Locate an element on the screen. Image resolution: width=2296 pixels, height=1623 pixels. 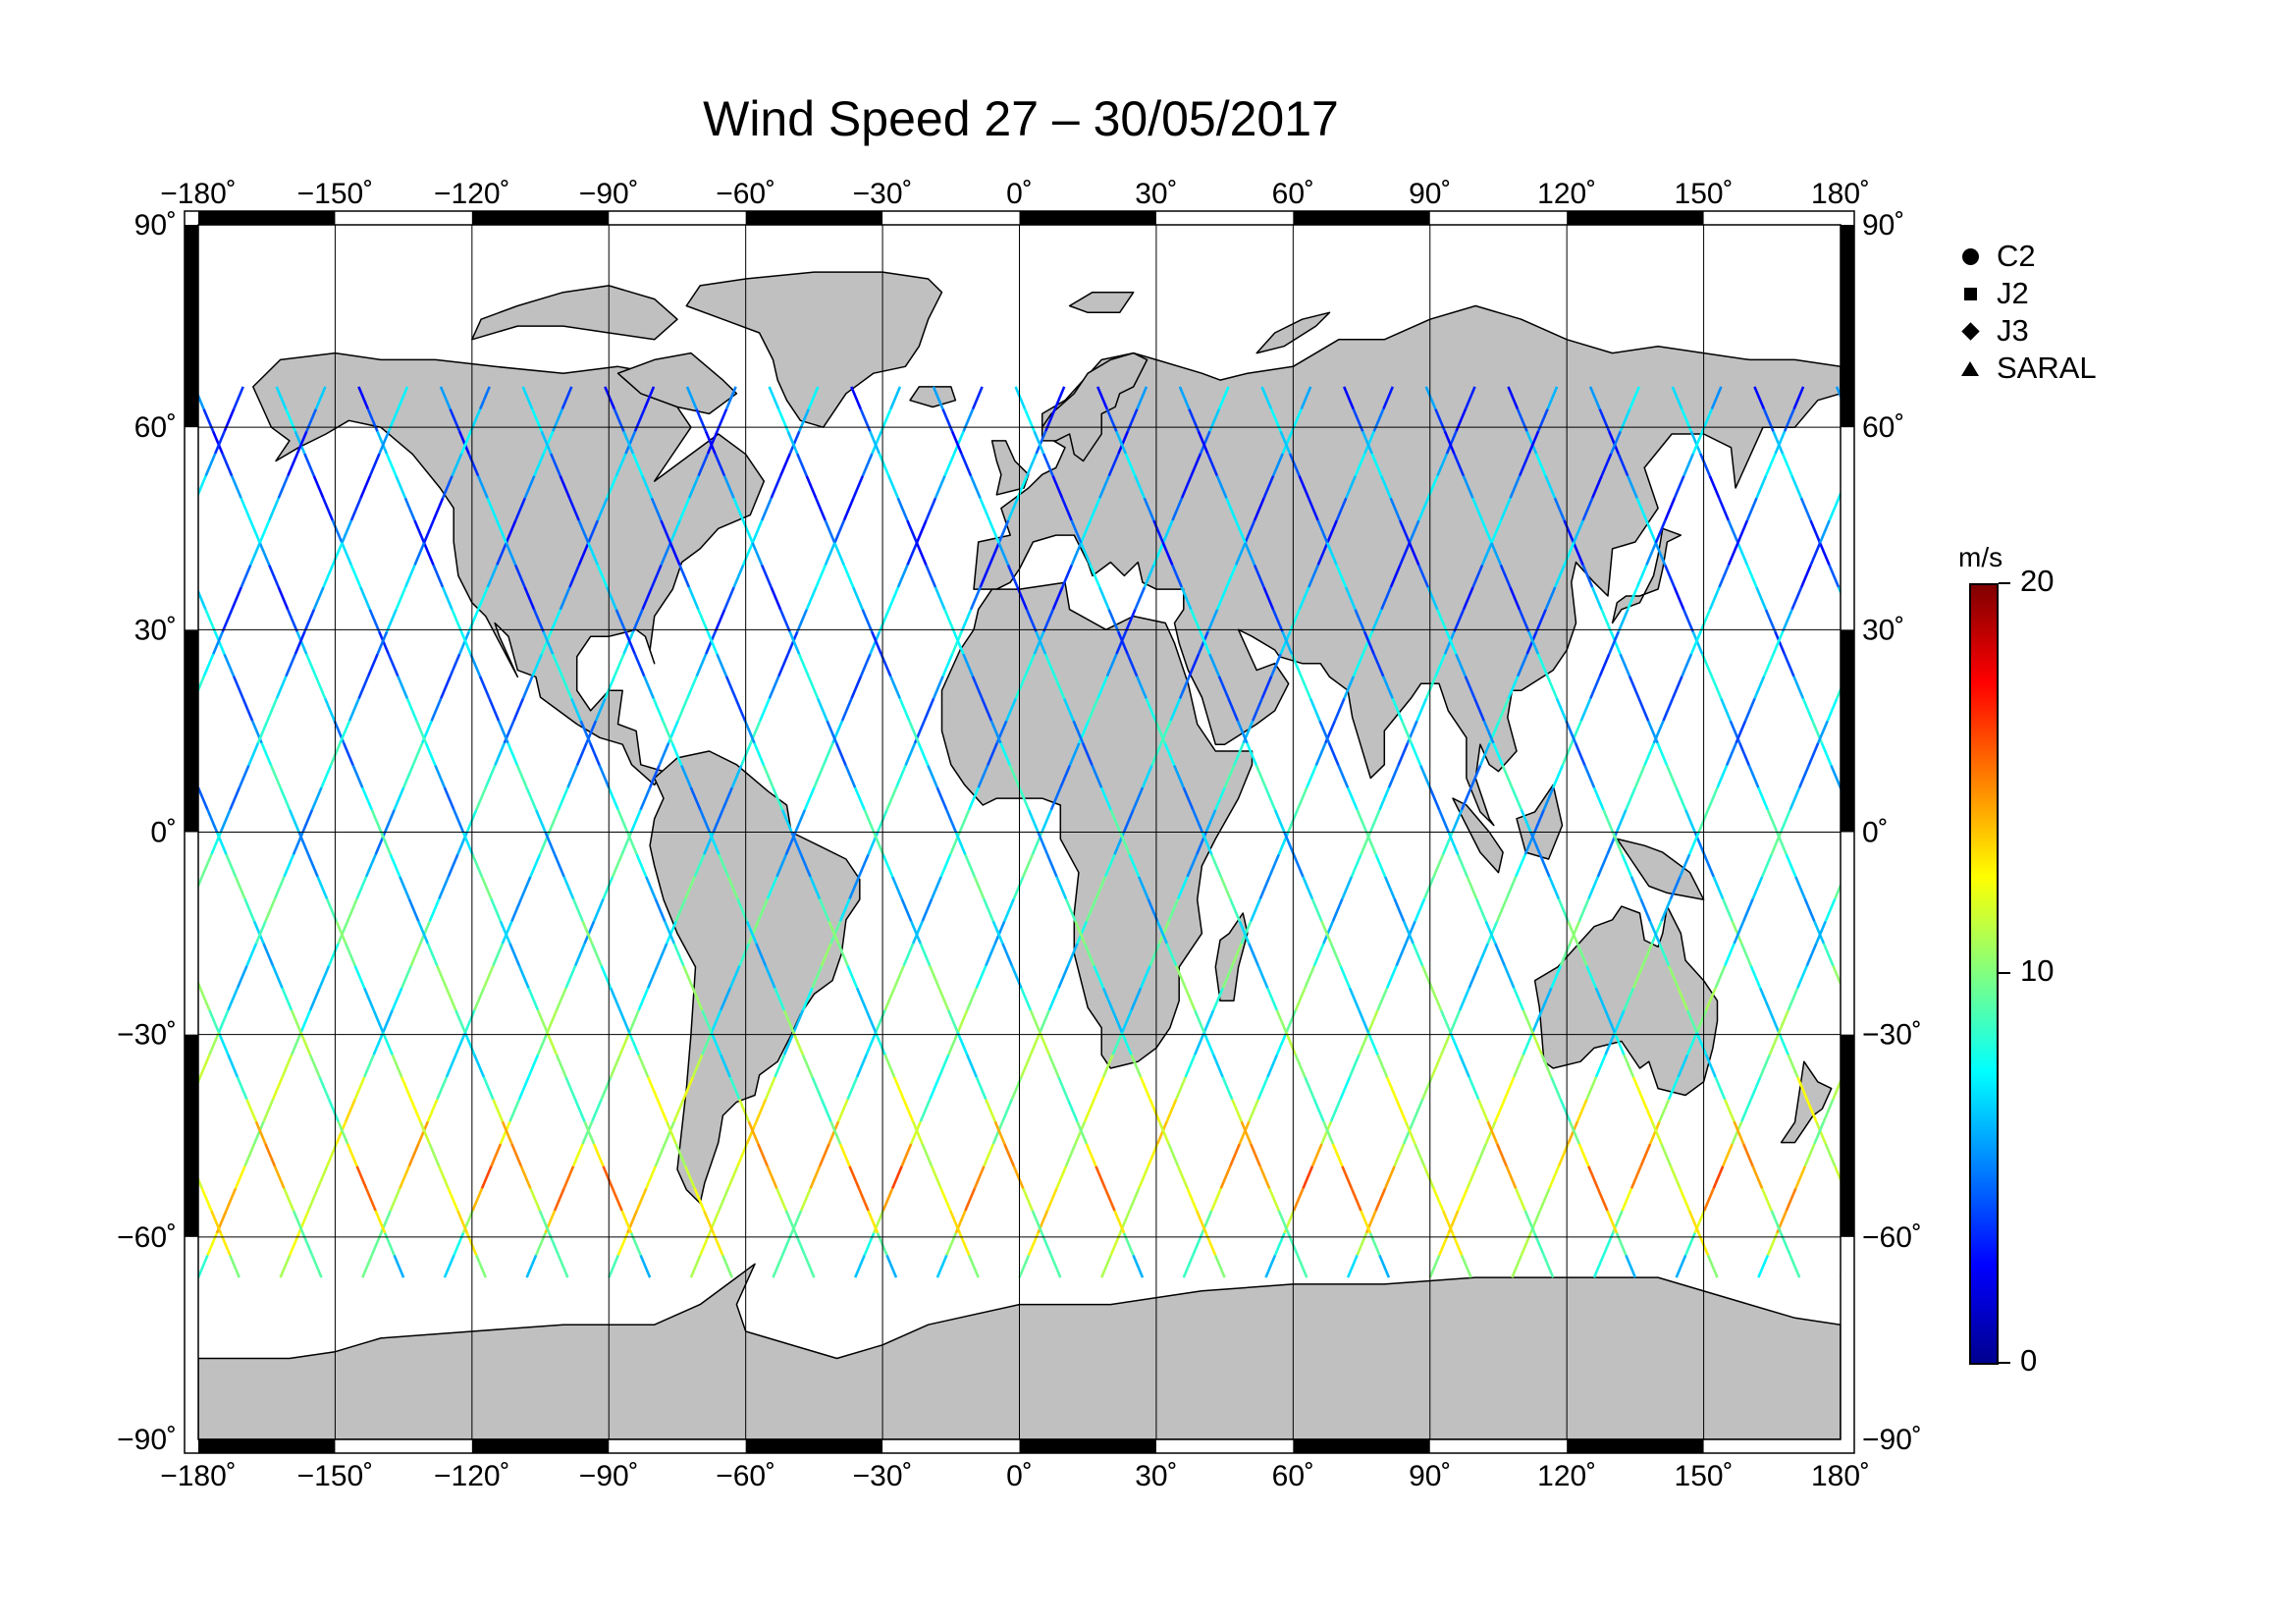
landmass-japan is located at coordinates (1646, 576).